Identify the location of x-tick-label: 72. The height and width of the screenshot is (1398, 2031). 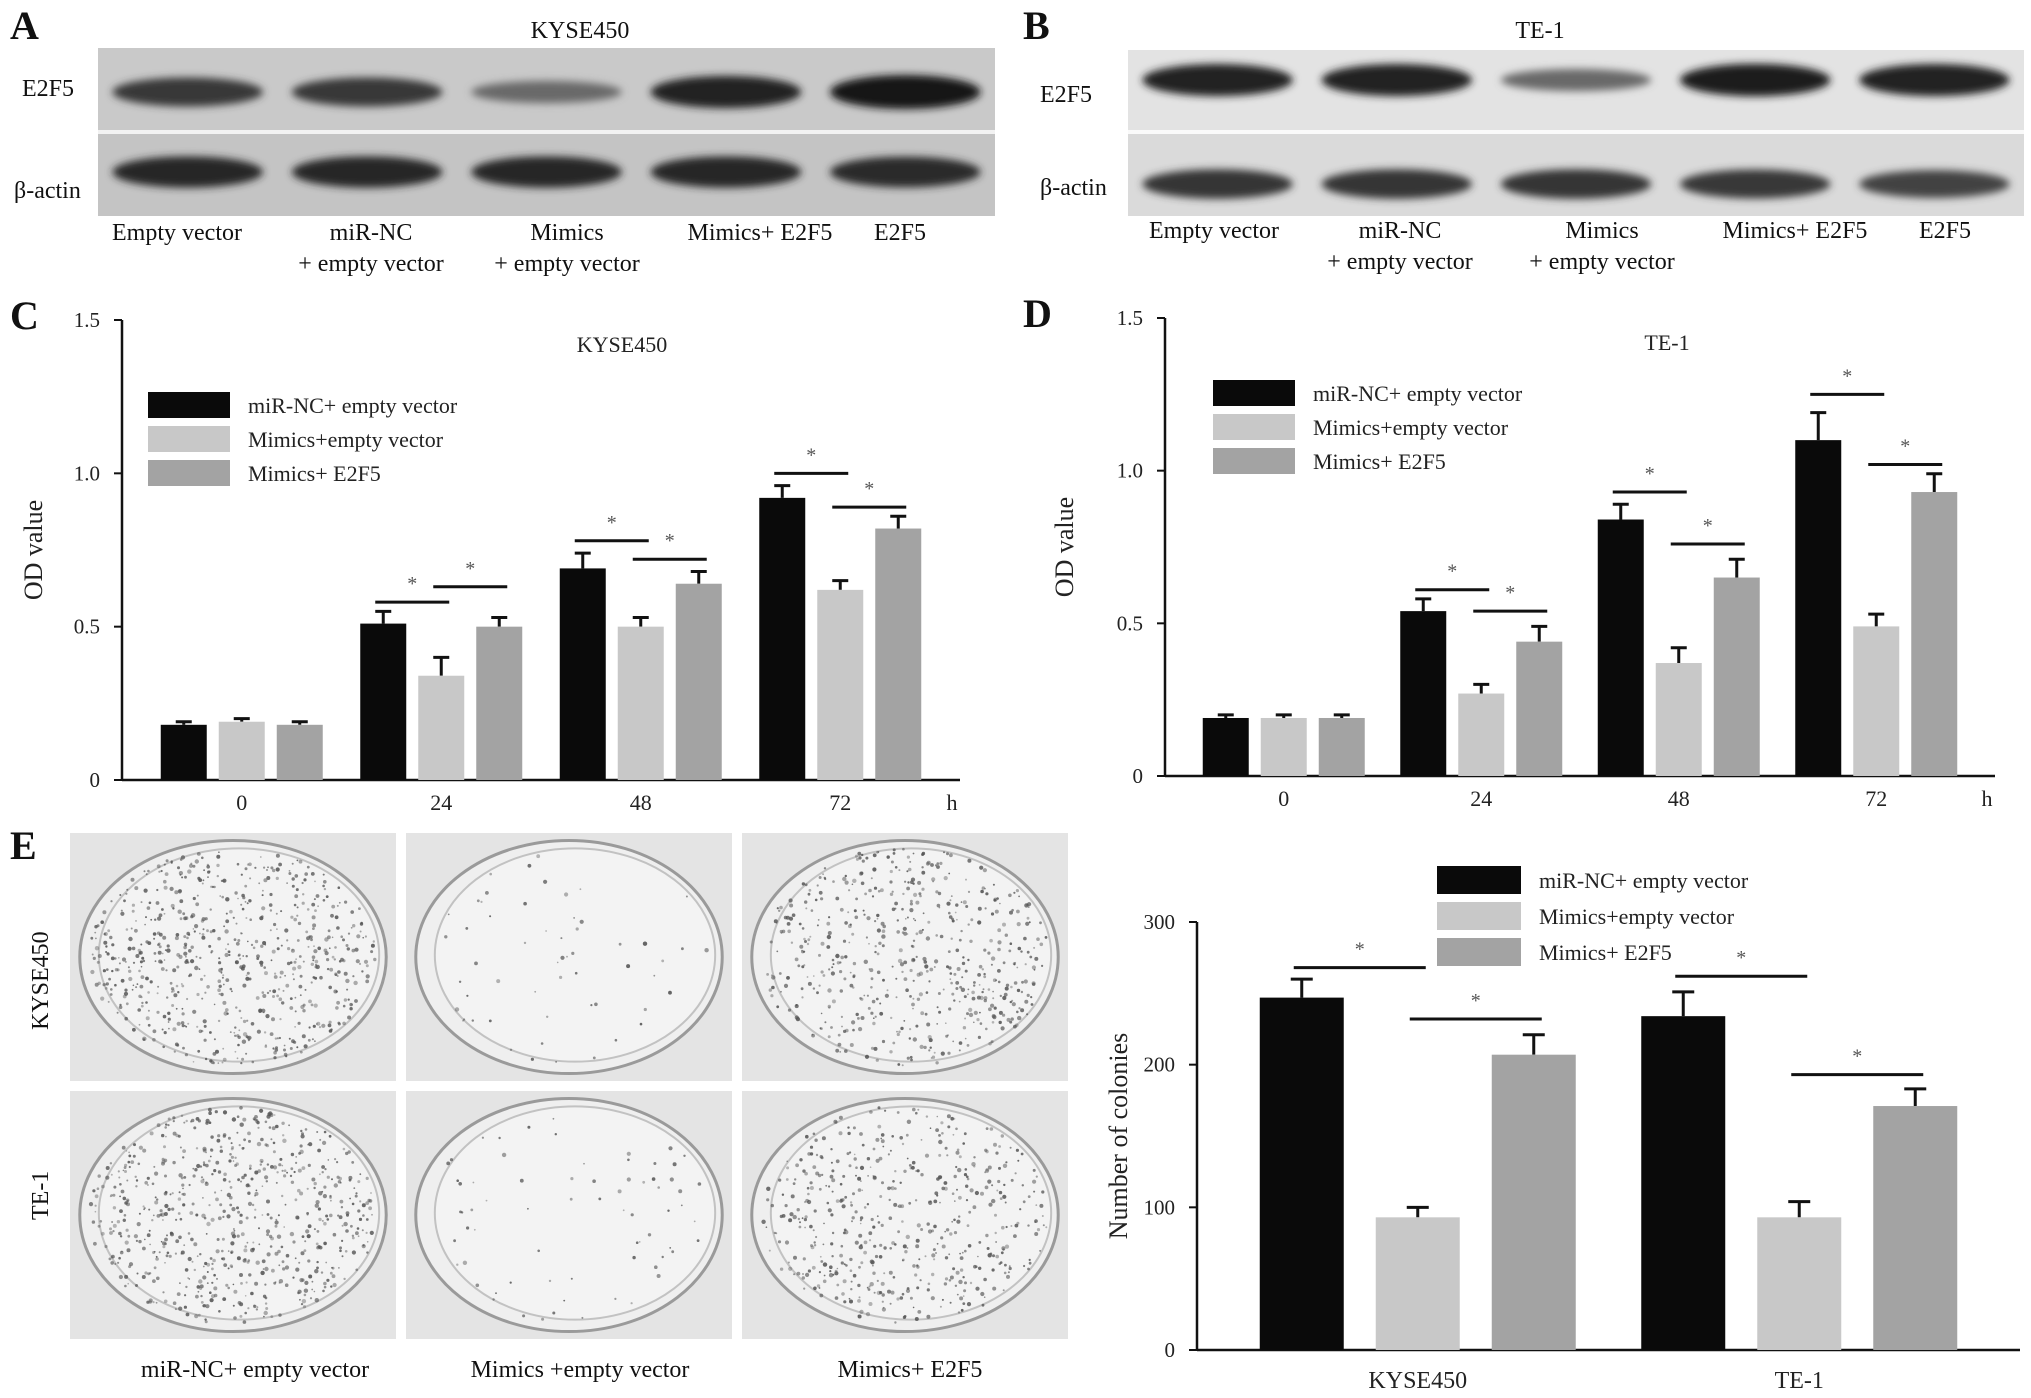
(1876, 798).